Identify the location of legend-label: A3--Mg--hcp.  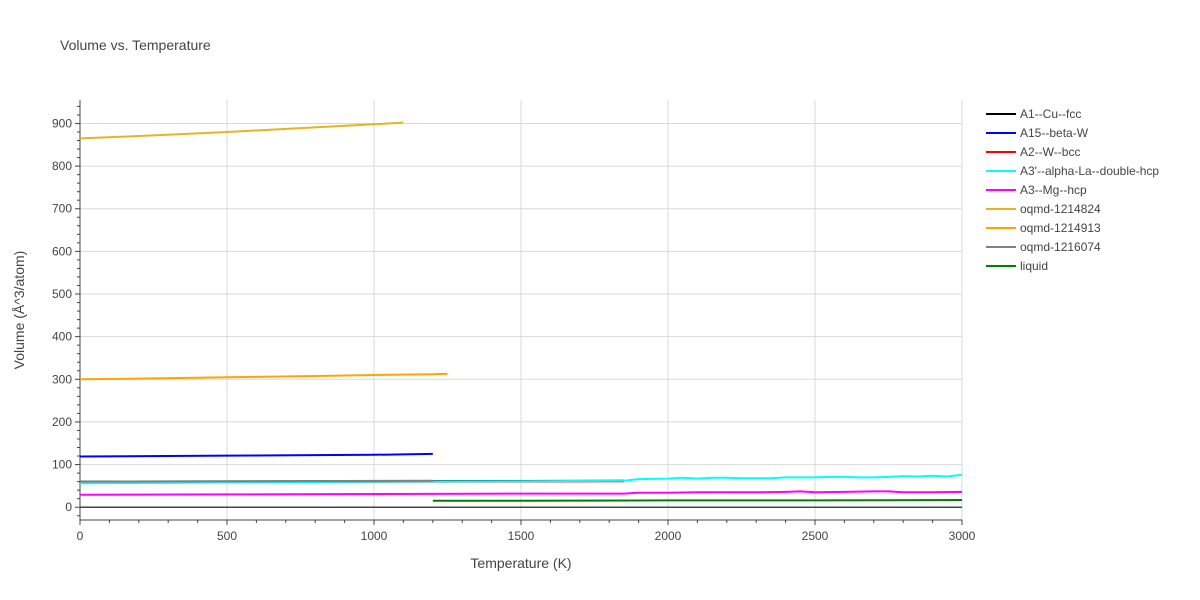
(1053, 190).